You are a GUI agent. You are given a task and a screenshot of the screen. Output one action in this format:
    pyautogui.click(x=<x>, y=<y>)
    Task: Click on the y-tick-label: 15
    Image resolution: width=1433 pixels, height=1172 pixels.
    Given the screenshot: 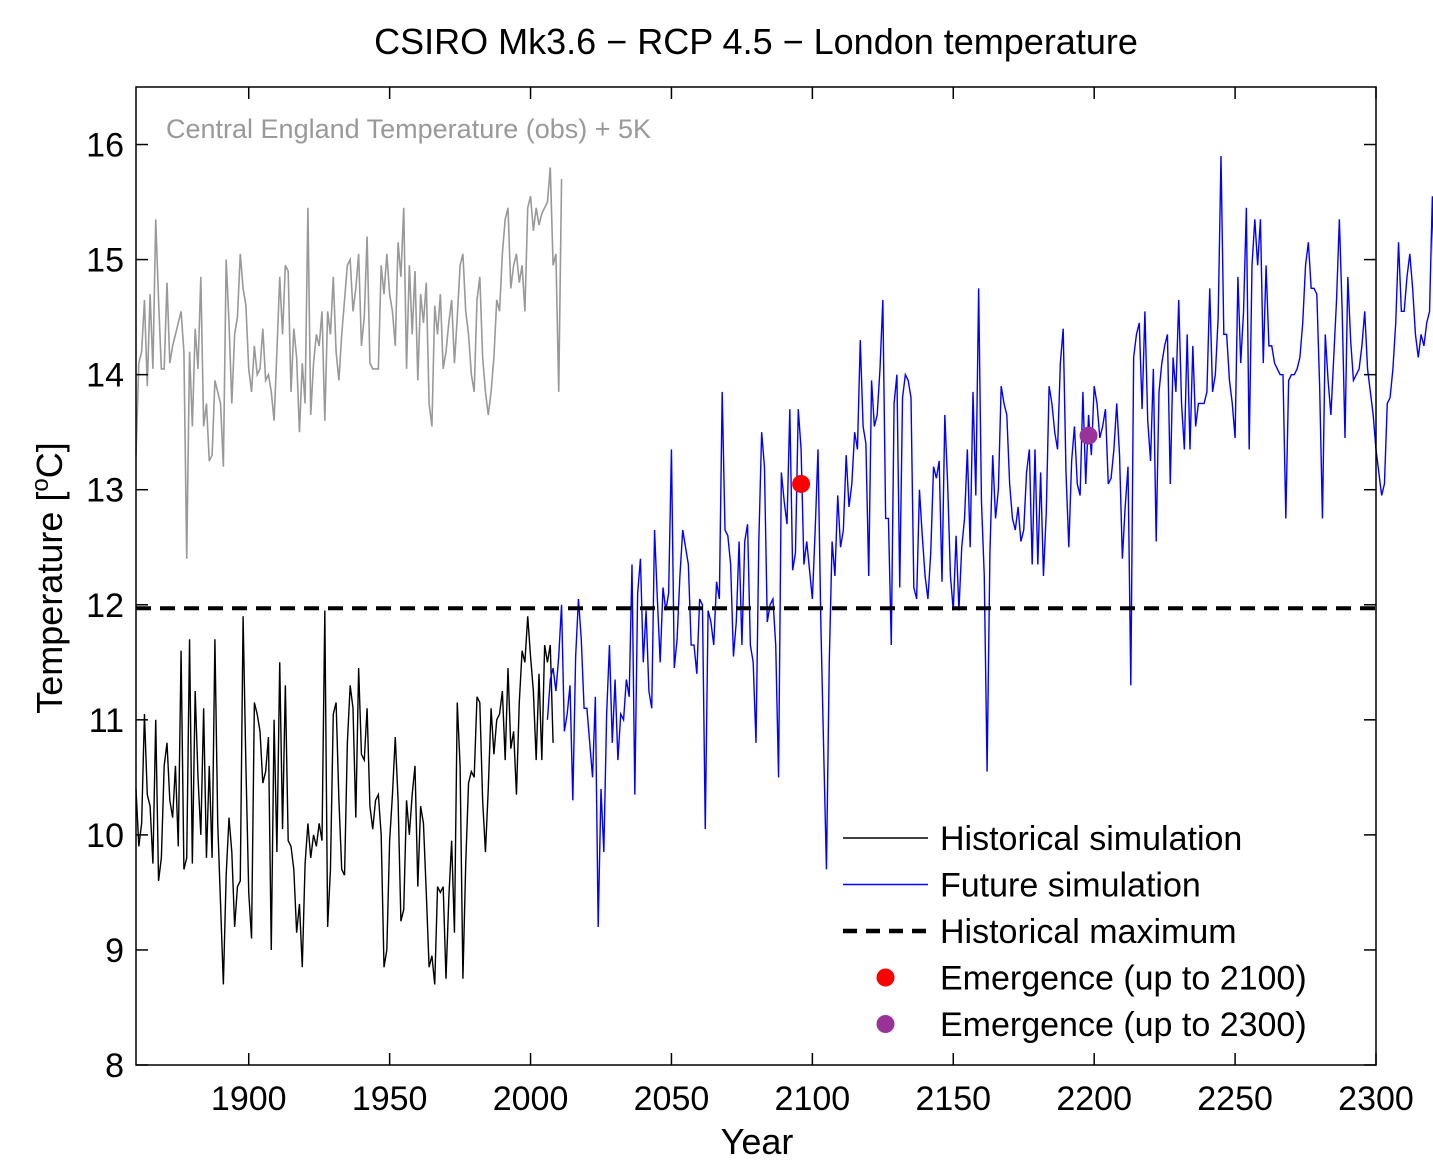 What is the action you would take?
    pyautogui.click(x=105, y=261)
    